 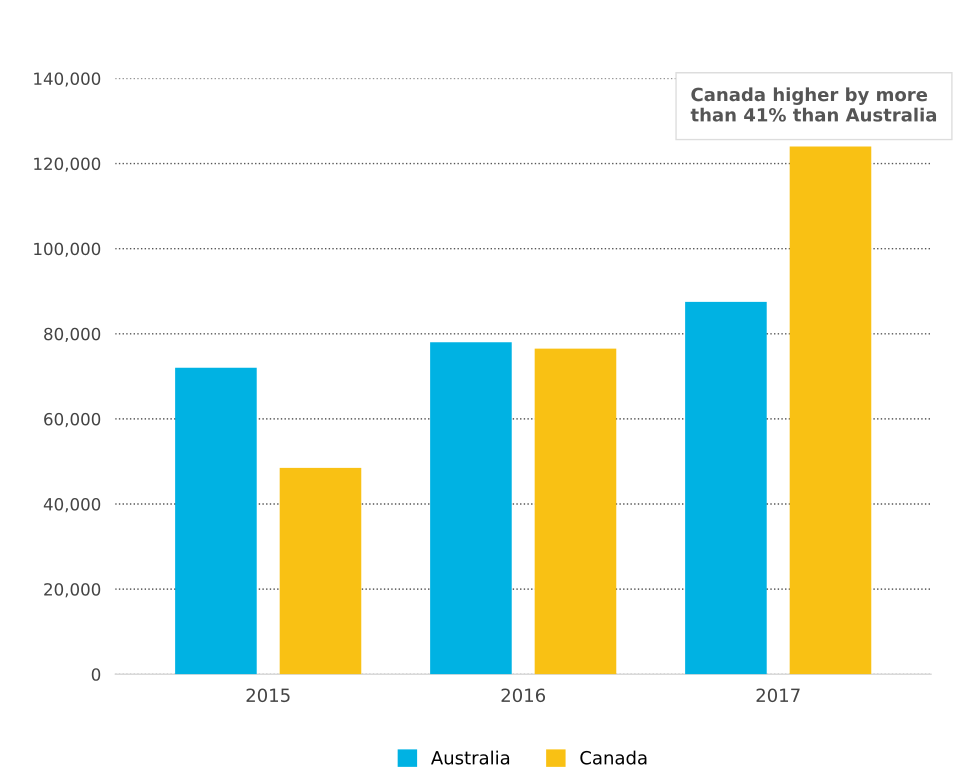 I want to click on annotation: Canada higher by more than 41% than Australia, so click(x=813, y=104).